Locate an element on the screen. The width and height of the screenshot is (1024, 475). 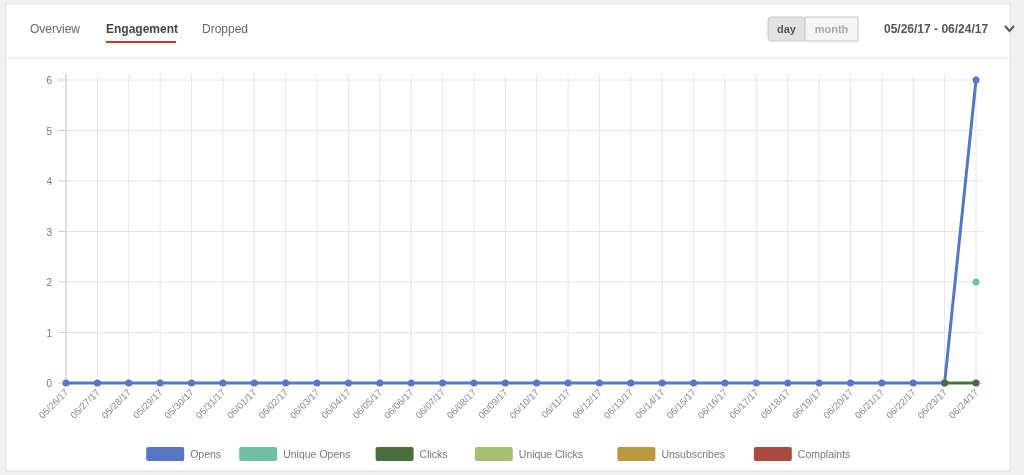
y-tick-label: 5 is located at coordinates (49, 131).